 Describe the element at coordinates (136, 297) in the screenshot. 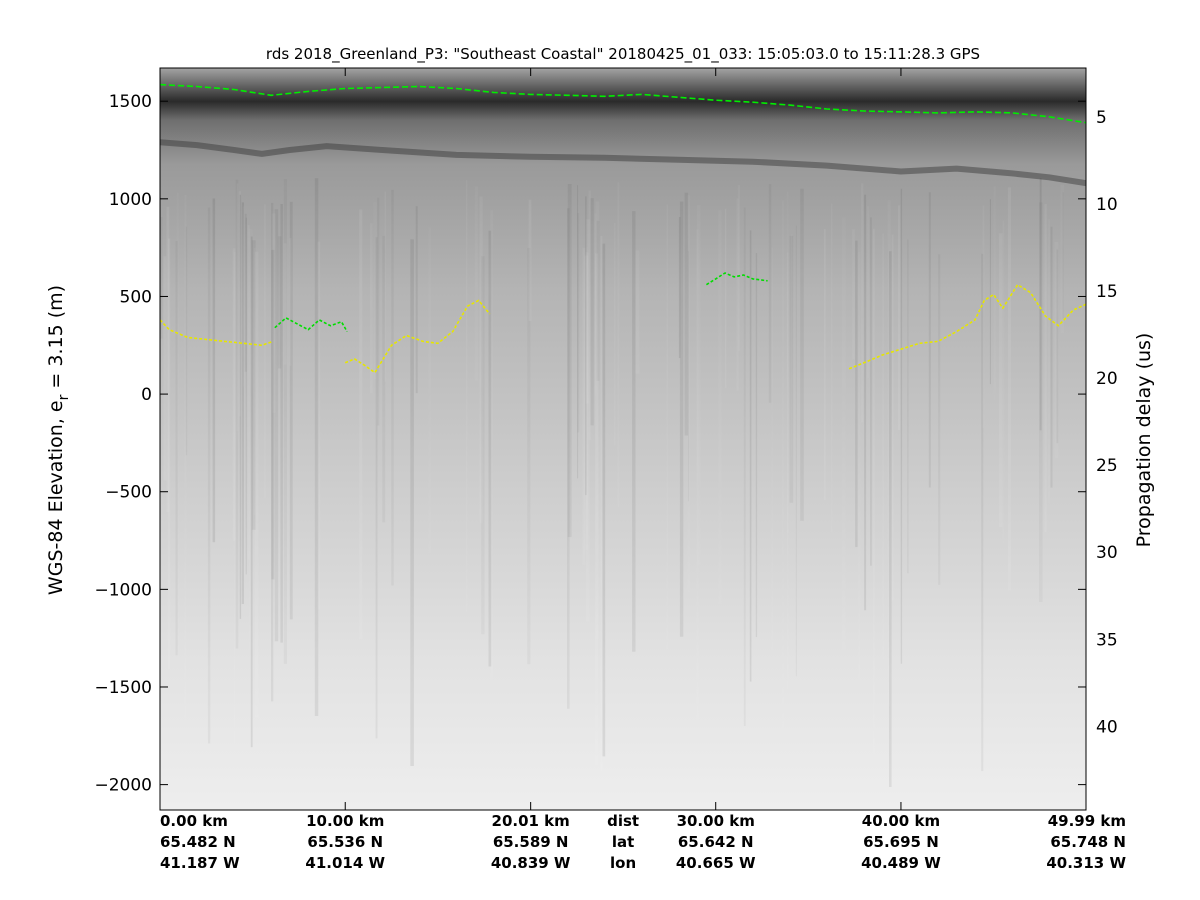

I see `left-tick-label: 500` at that location.